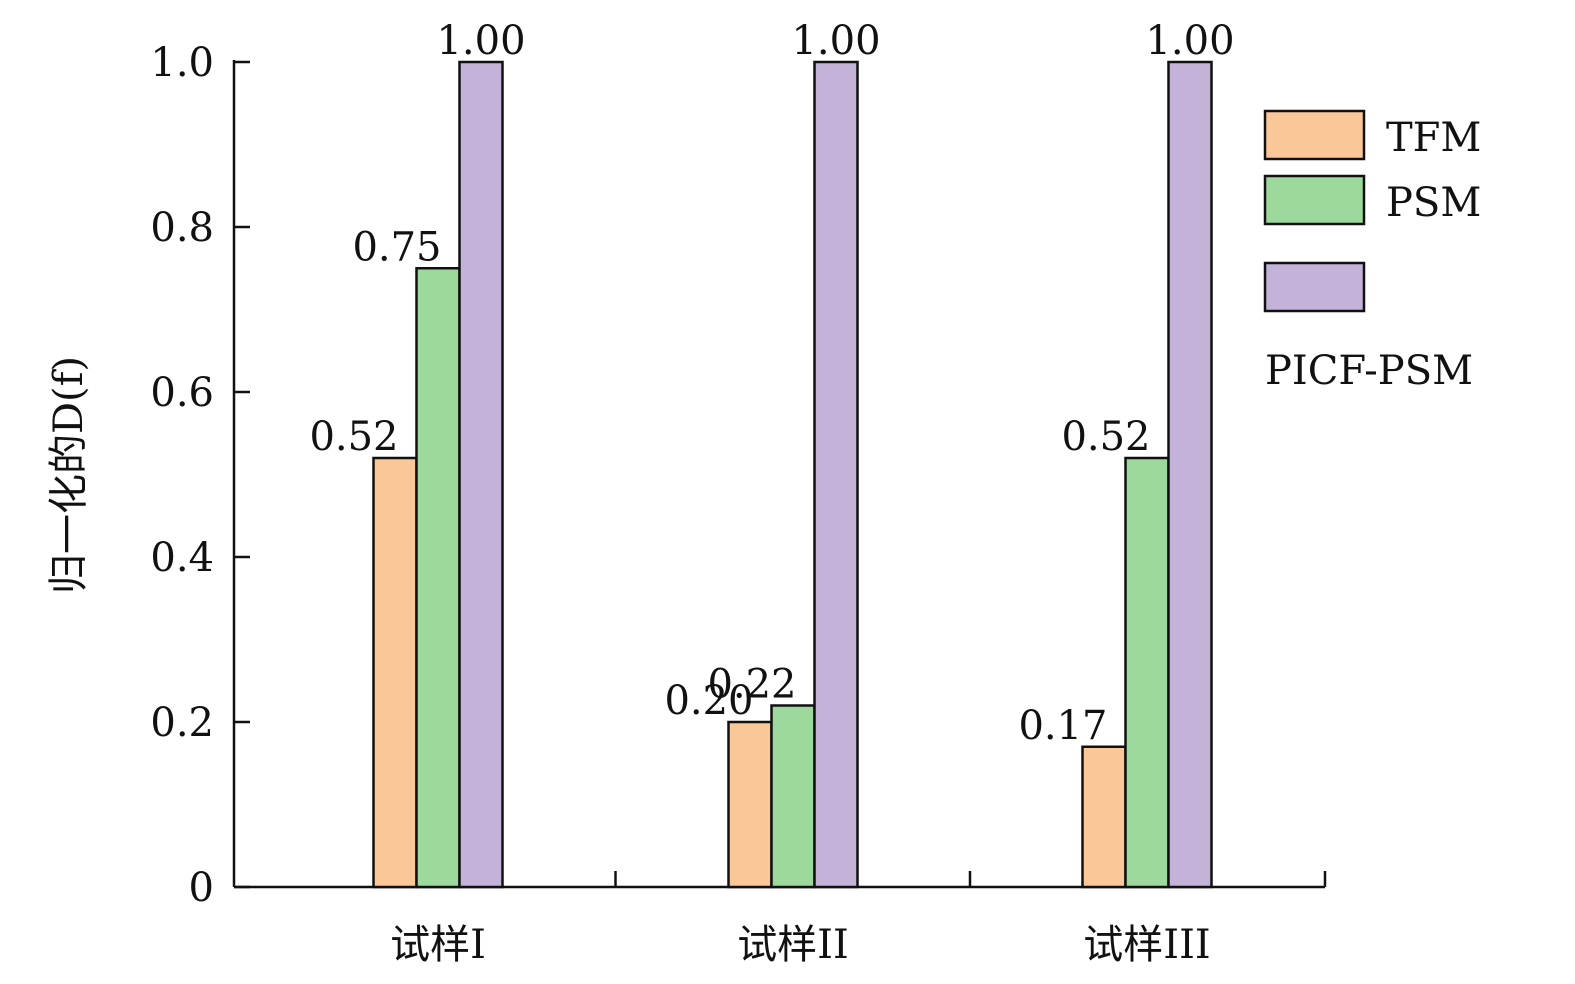  What do you see at coordinates (1369, 371) in the screenshot?
I see `legend-label: PICF-PSM` at bounding box center [1369, 371].